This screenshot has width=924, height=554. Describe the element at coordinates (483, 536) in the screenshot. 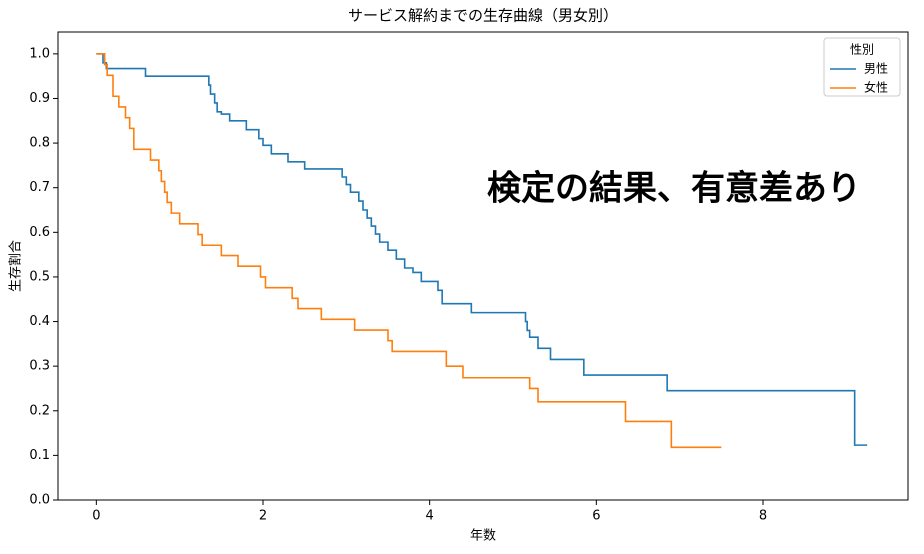

I see `x-axis-label: 年数` at that location.